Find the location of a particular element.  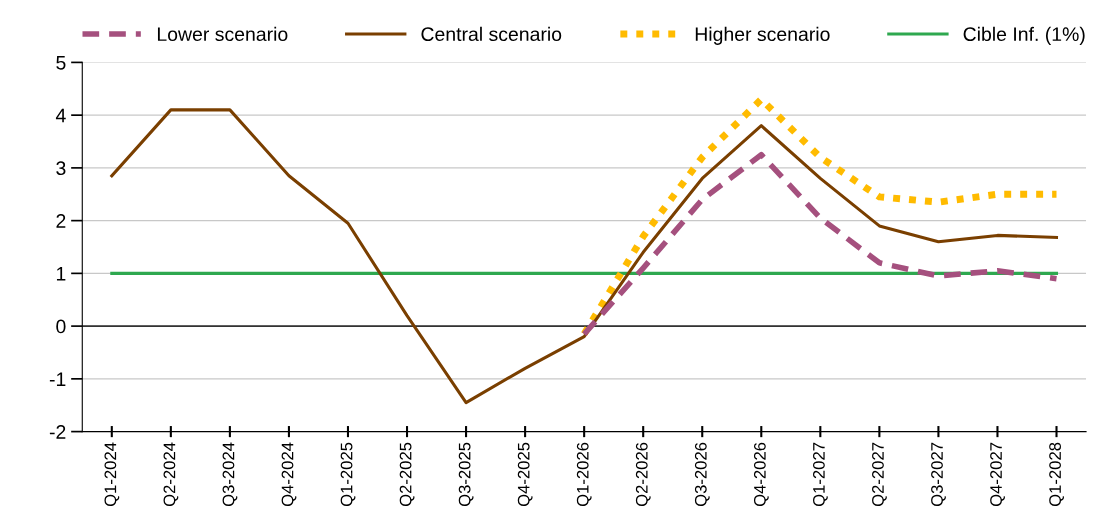

y-tick-label: 1 is located at coordinates (61, 274).